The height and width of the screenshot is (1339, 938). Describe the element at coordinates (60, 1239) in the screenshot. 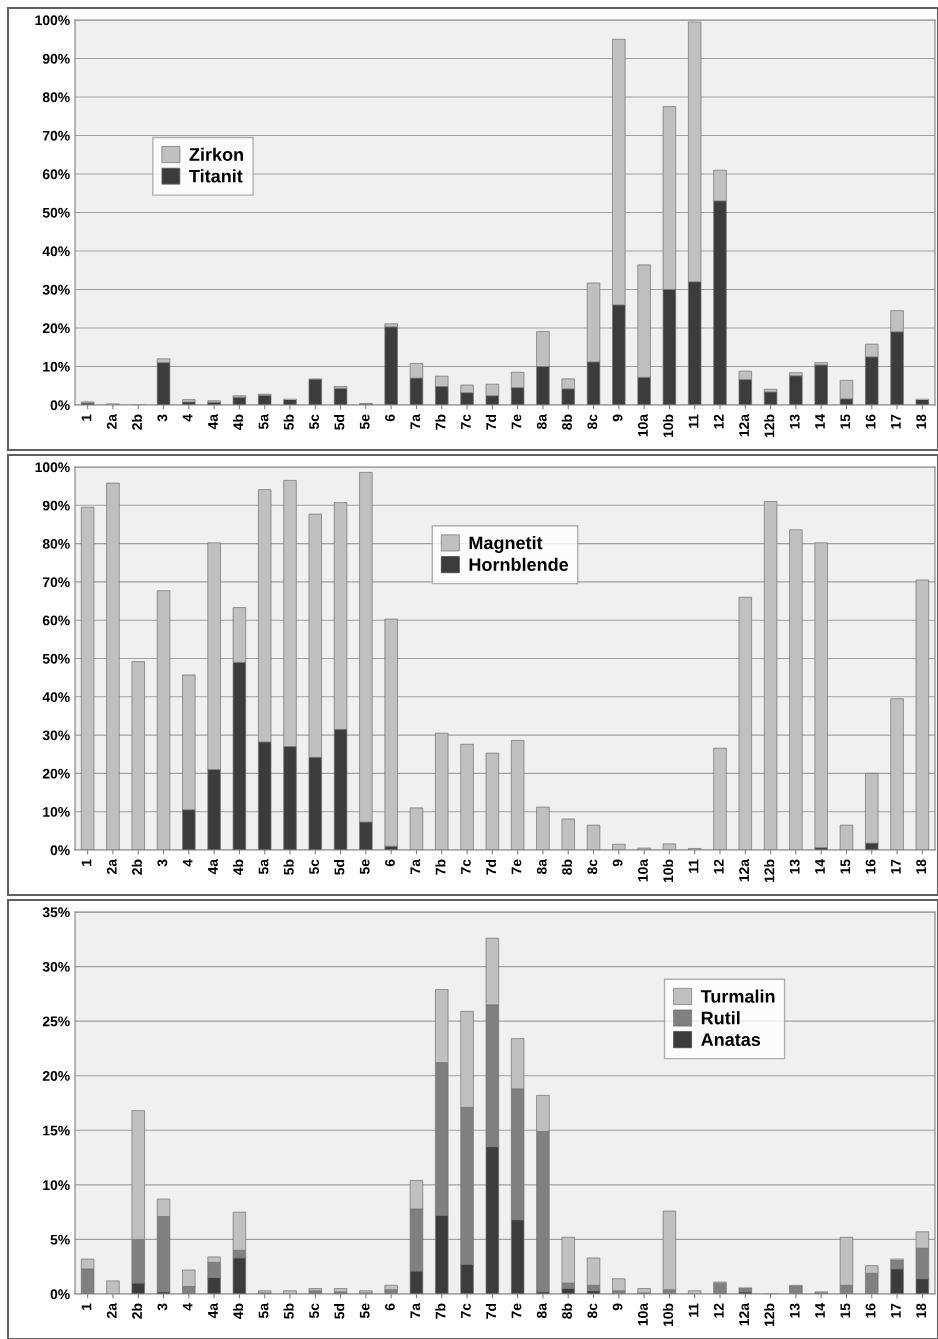

I see `y-tick-label: 5%` at that location.